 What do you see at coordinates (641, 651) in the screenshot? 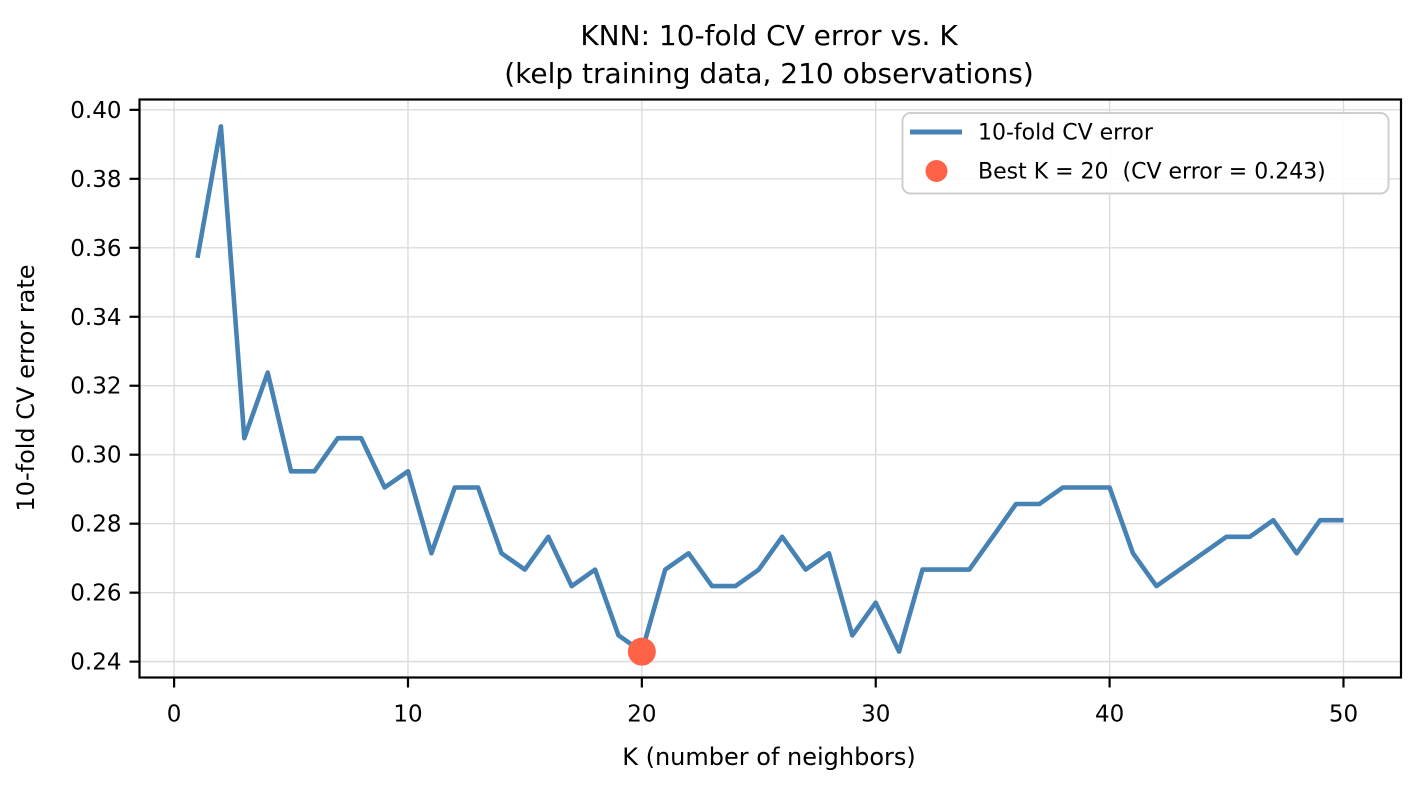
I see `best-k-marker` at bounding box center [641, 651].